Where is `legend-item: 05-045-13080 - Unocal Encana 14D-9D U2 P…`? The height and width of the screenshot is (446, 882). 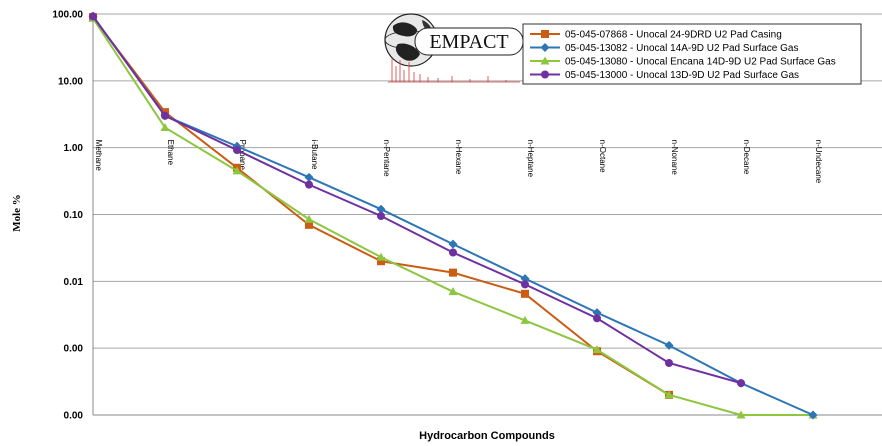 legend-item: 05-045-13080 - Unocal Encana 14D-9D U2 P… is located at coordinates (683, 62).